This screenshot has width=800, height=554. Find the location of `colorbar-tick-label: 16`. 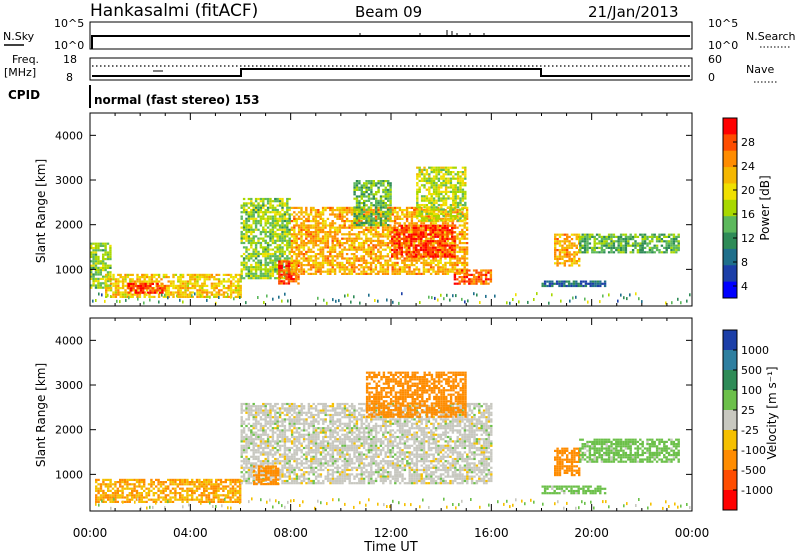

colorbar-tick-label: 16 is located at coordinates (748, 214).